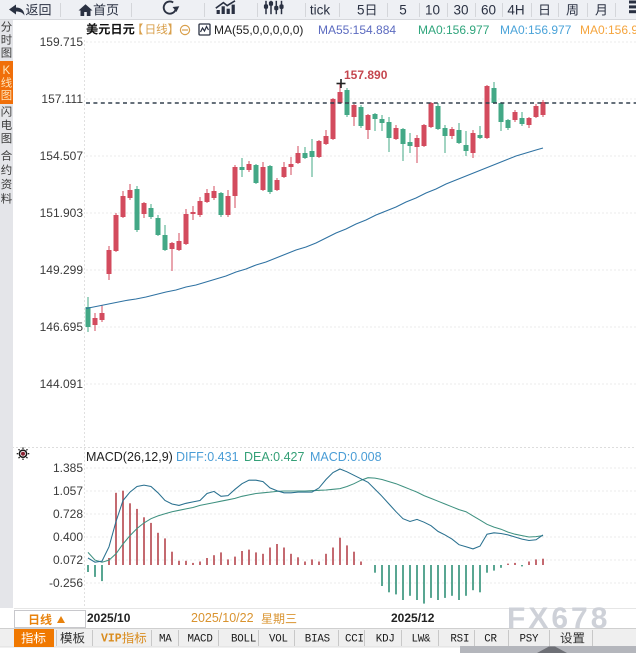 This screenshot has width=636, height=653. I want to click on svg-text: MA55:154.884, so click(357, 30).